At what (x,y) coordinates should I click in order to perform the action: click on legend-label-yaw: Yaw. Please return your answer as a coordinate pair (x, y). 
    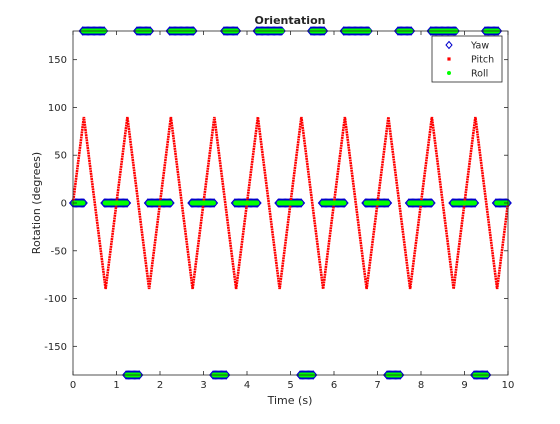
    Looking at the image, I should click on (479, 46).